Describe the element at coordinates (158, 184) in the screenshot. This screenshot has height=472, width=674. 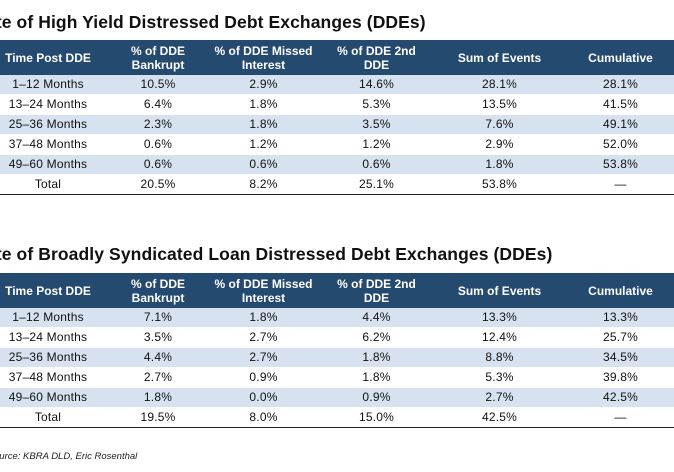
I see `cell-bankrupt: 20.5%` at that location.